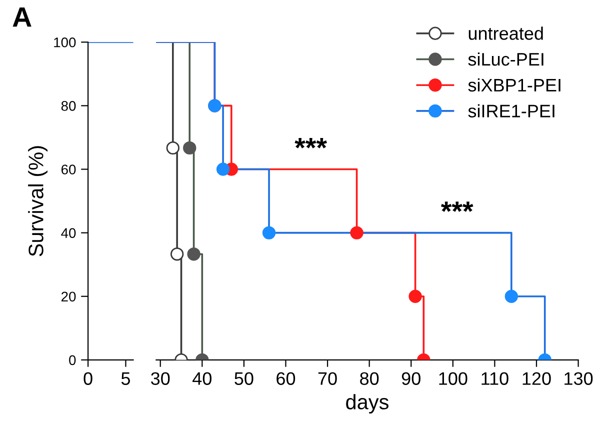 The image size is (603, 430). What do you see at coordinates (411, 378) in the screenshot?
I see `x-tick-label: 90` at bounding box center [411, 378].